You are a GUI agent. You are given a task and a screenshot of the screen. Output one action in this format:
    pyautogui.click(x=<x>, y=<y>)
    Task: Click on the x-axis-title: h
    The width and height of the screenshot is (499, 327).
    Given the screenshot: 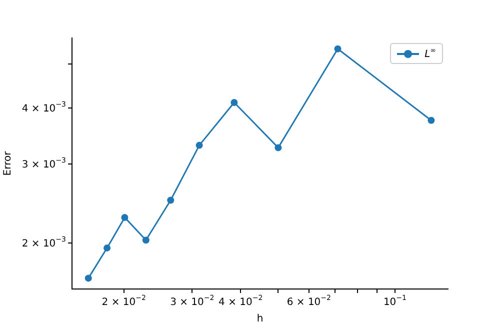 What is the action you would take?
    pyautogui.click(x=260, y=319)
    